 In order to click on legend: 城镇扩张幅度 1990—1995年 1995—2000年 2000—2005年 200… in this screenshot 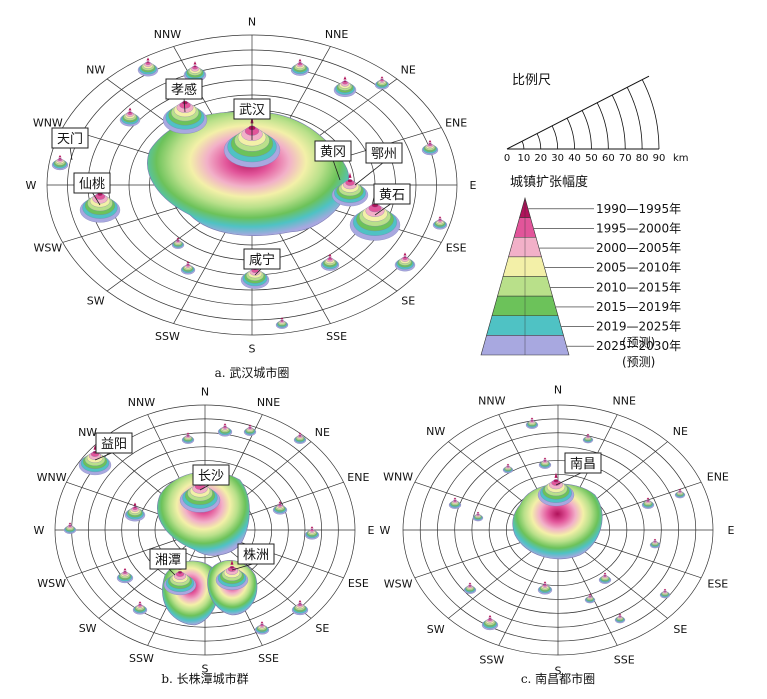, I will do `click(580, 271)`.